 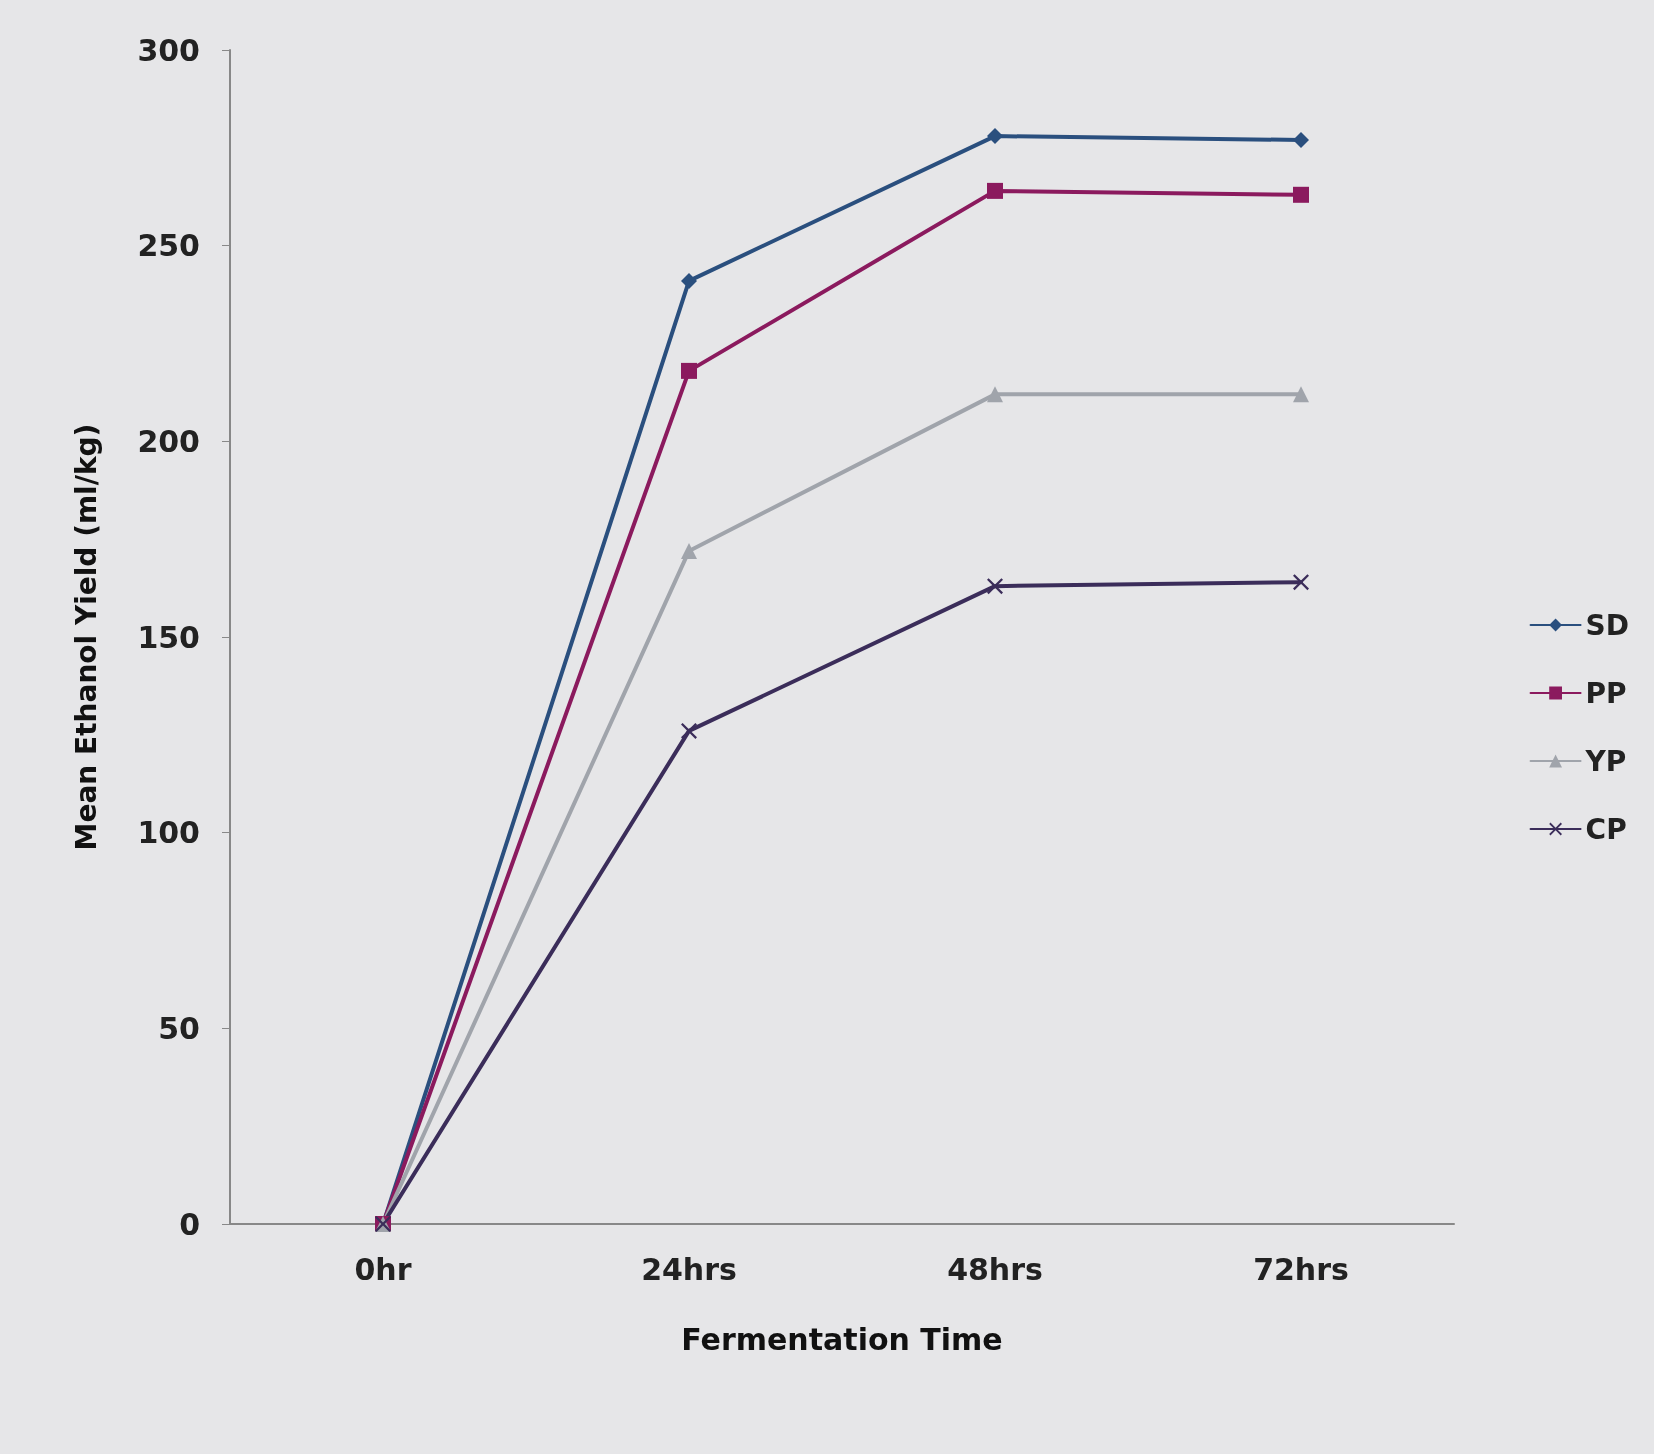 What do you see at coordinates (1607, 625) in the screenshot?
I see `legend-label: SD` at bounding box center [1607, 625].